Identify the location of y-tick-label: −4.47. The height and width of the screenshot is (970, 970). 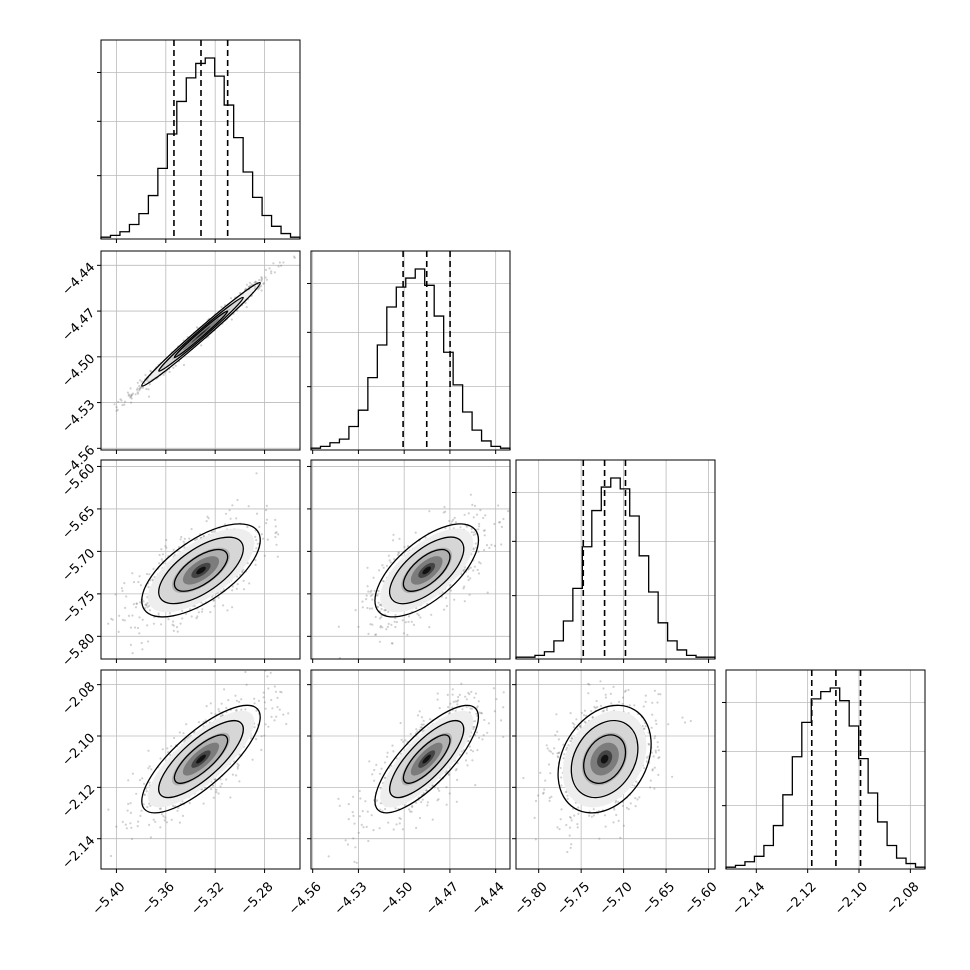
(79, 325).